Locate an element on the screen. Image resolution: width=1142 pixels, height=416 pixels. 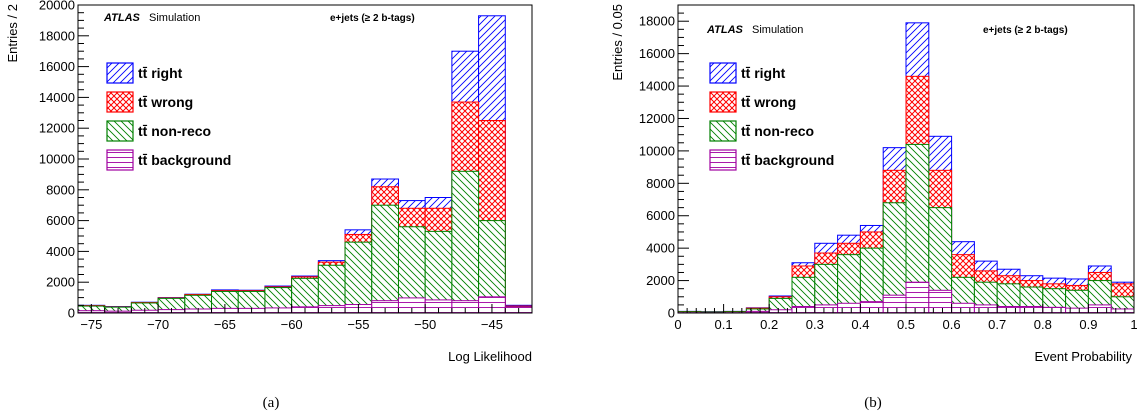
x-axis-label-a: Log Likelihood is located at coordinates (490, 356).